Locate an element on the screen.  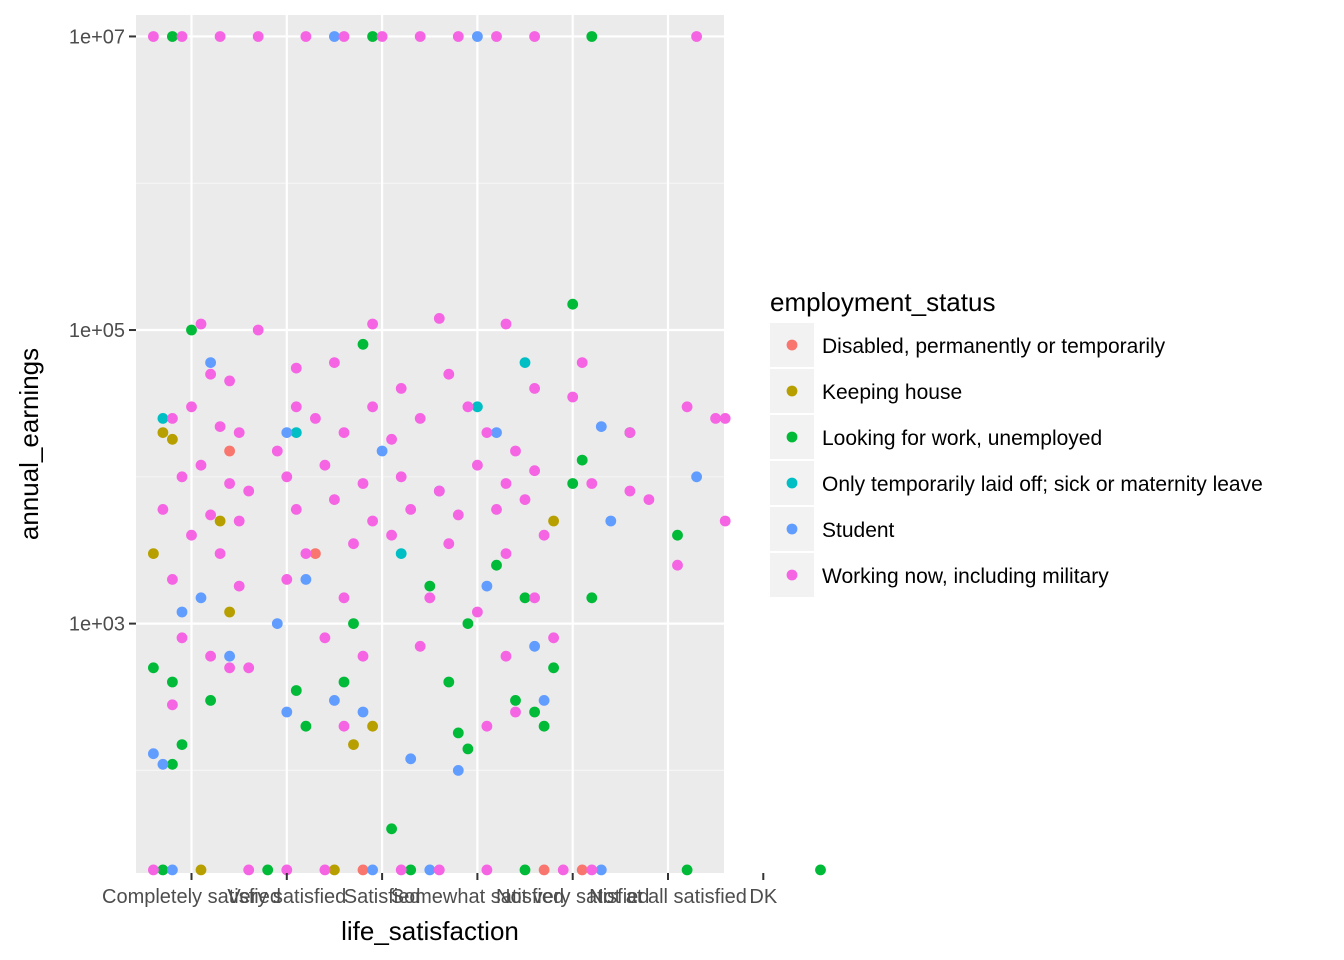
legend-label: Student is located at coordinates (858, 530).